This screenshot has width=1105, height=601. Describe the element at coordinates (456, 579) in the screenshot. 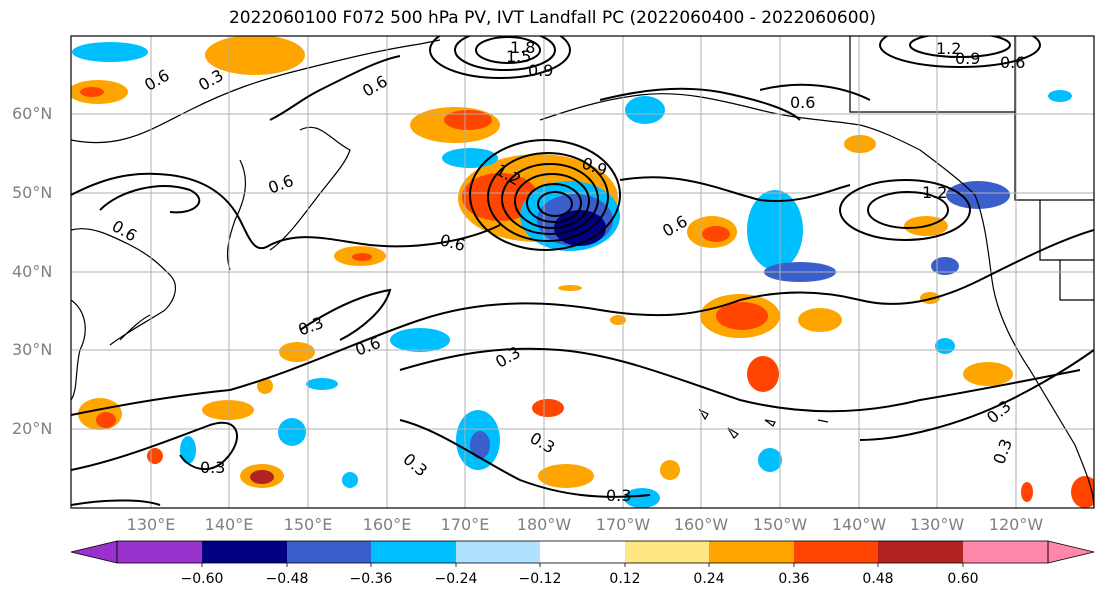

I see `colorbar-tick-label: −0.24` at that location.